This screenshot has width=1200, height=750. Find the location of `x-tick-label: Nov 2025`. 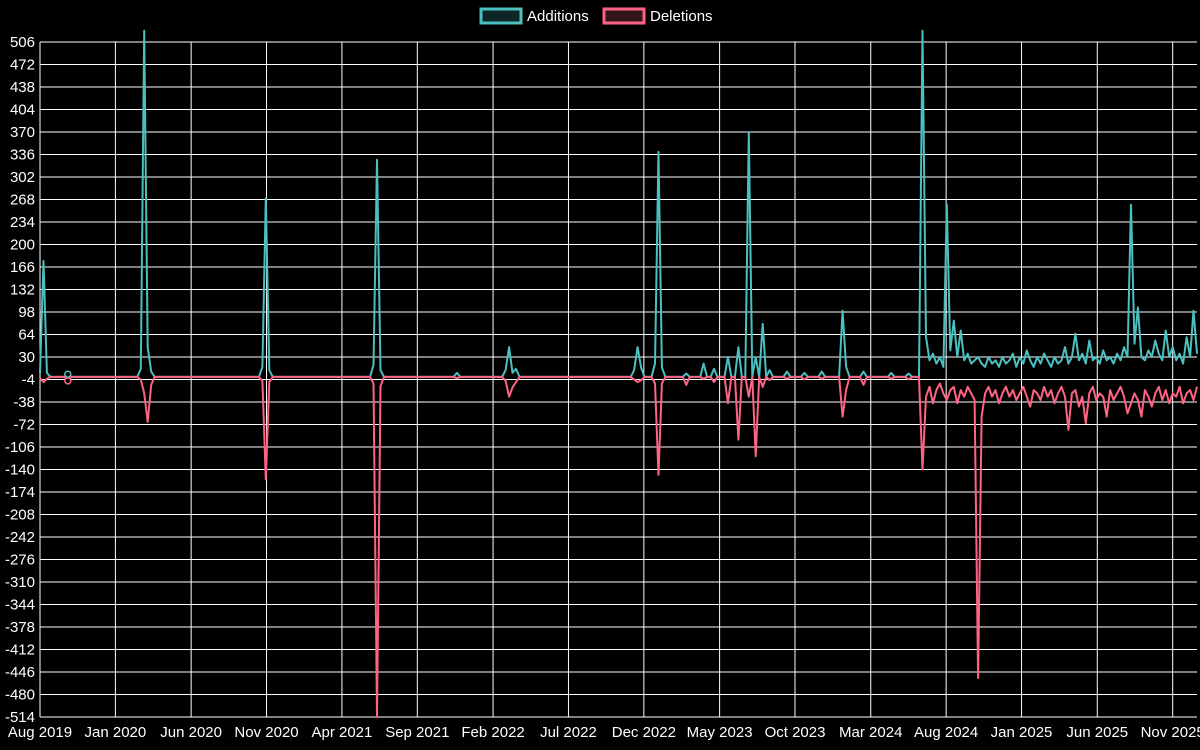

x-tick-label: Nov 2025 is located at coordinates (1170, 732).